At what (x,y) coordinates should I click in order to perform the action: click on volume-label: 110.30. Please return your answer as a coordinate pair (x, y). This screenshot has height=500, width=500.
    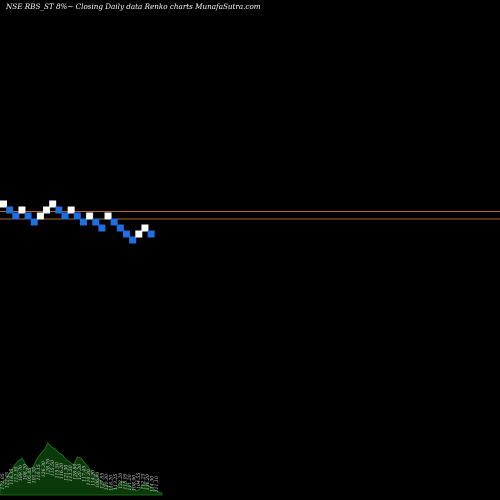
    Looking at the image, I should click on (89, 477).